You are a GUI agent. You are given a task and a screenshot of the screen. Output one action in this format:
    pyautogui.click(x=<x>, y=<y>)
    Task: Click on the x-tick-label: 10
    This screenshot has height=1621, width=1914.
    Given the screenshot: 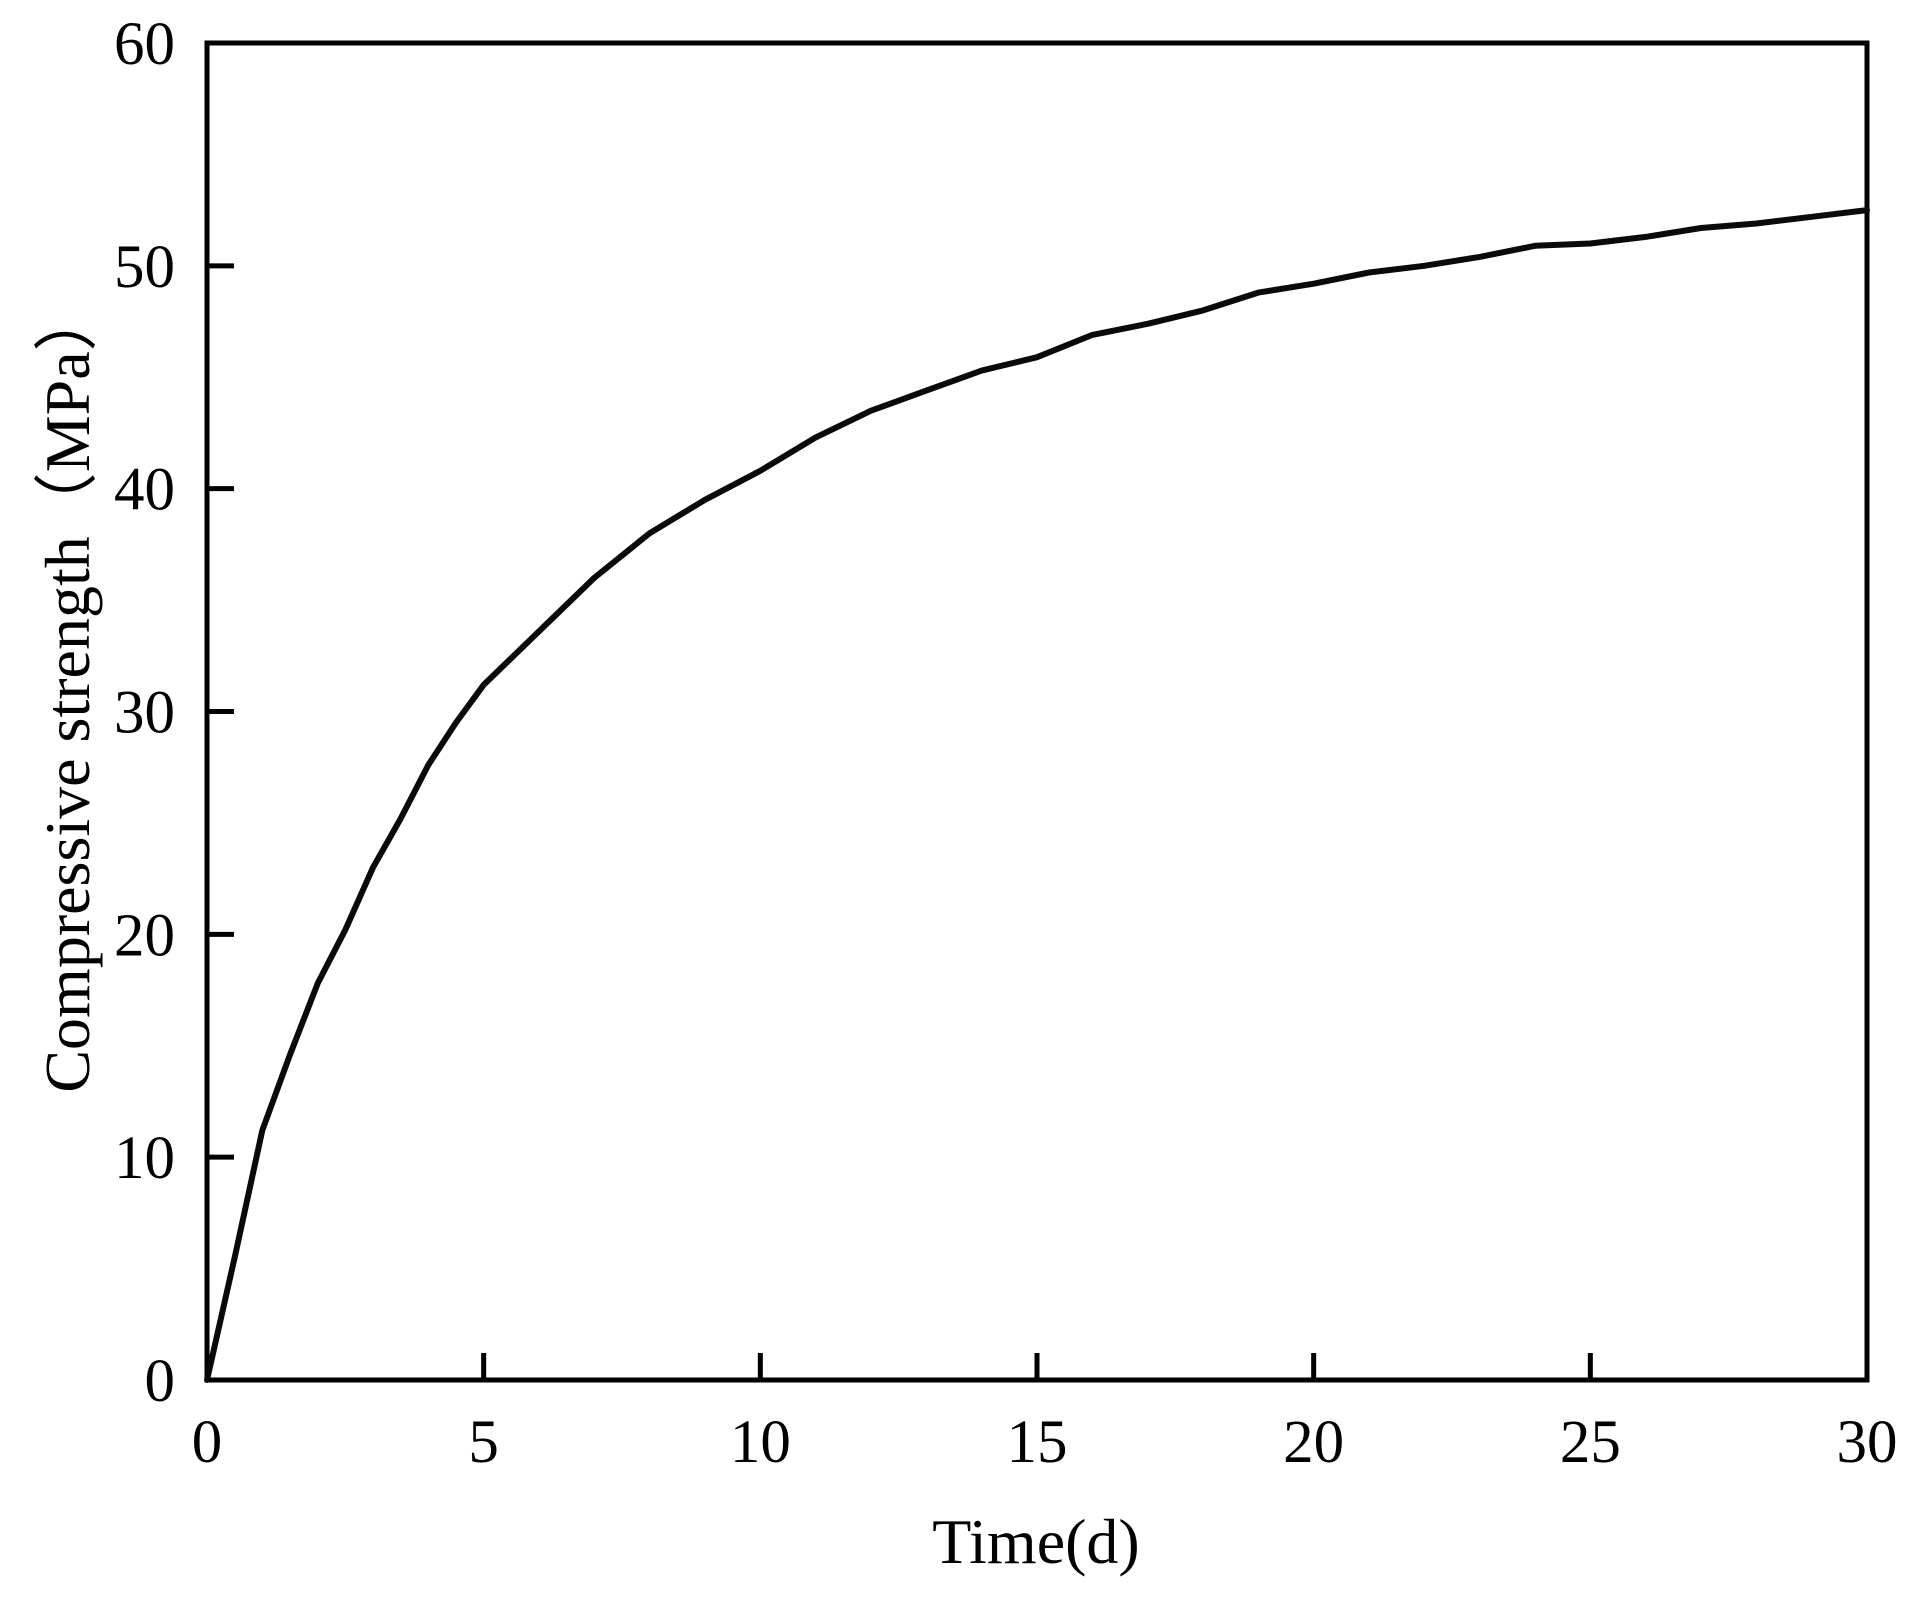 What is the action you would take?
    pyautogui.click(x=760, y=1442)
    